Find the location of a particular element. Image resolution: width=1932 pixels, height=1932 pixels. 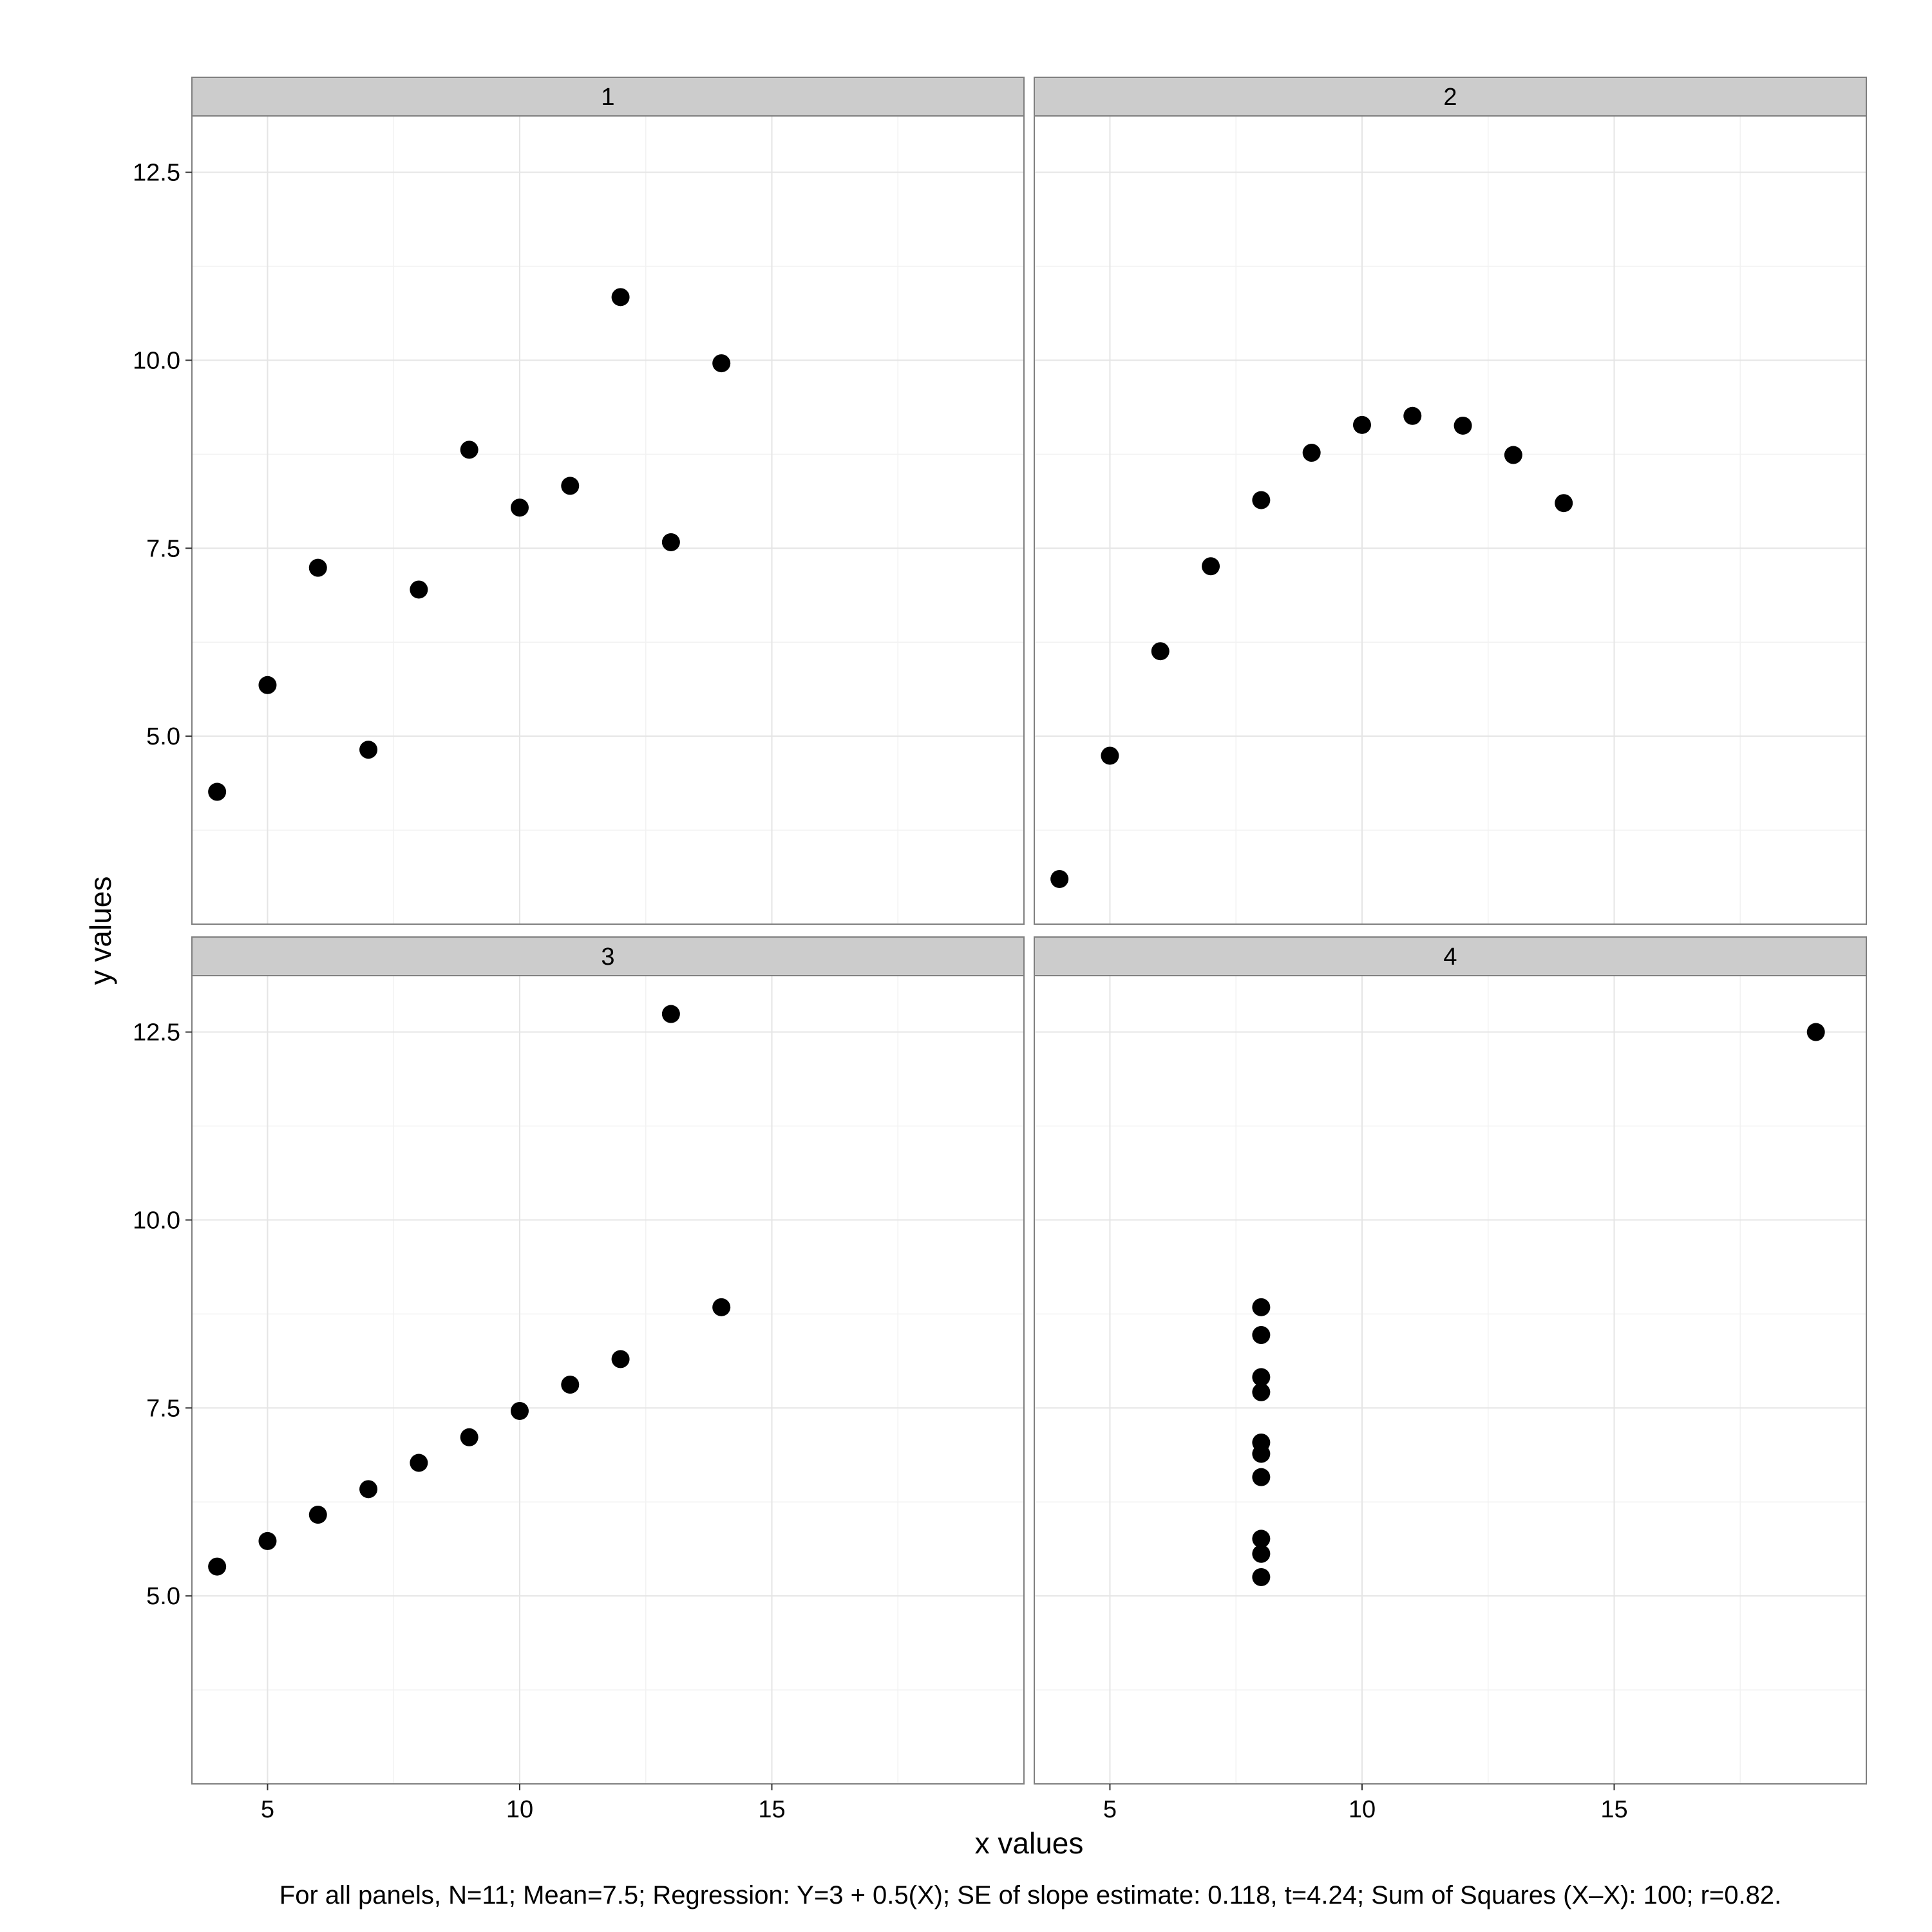

x-axis-title: x values is located at coordinates (1029, 1843).